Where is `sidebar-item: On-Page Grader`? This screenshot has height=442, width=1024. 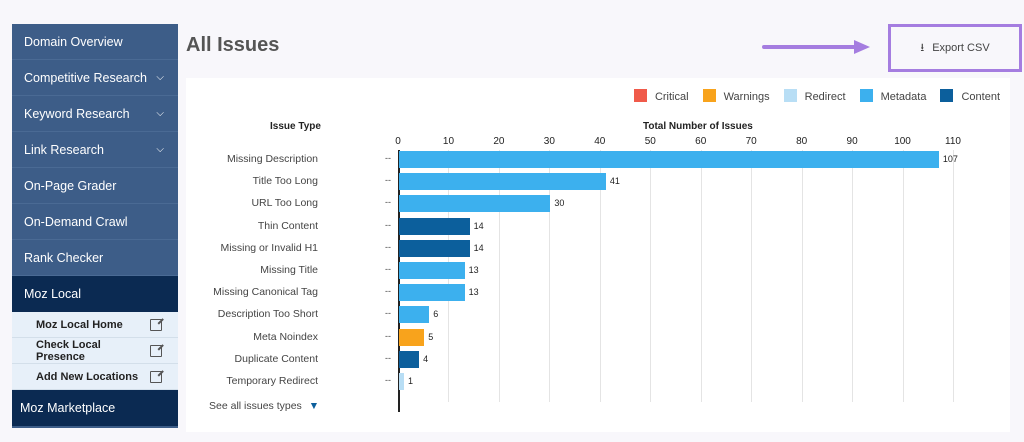 sidebar-item: On-Page Grader is located at coordinates (95, 186).